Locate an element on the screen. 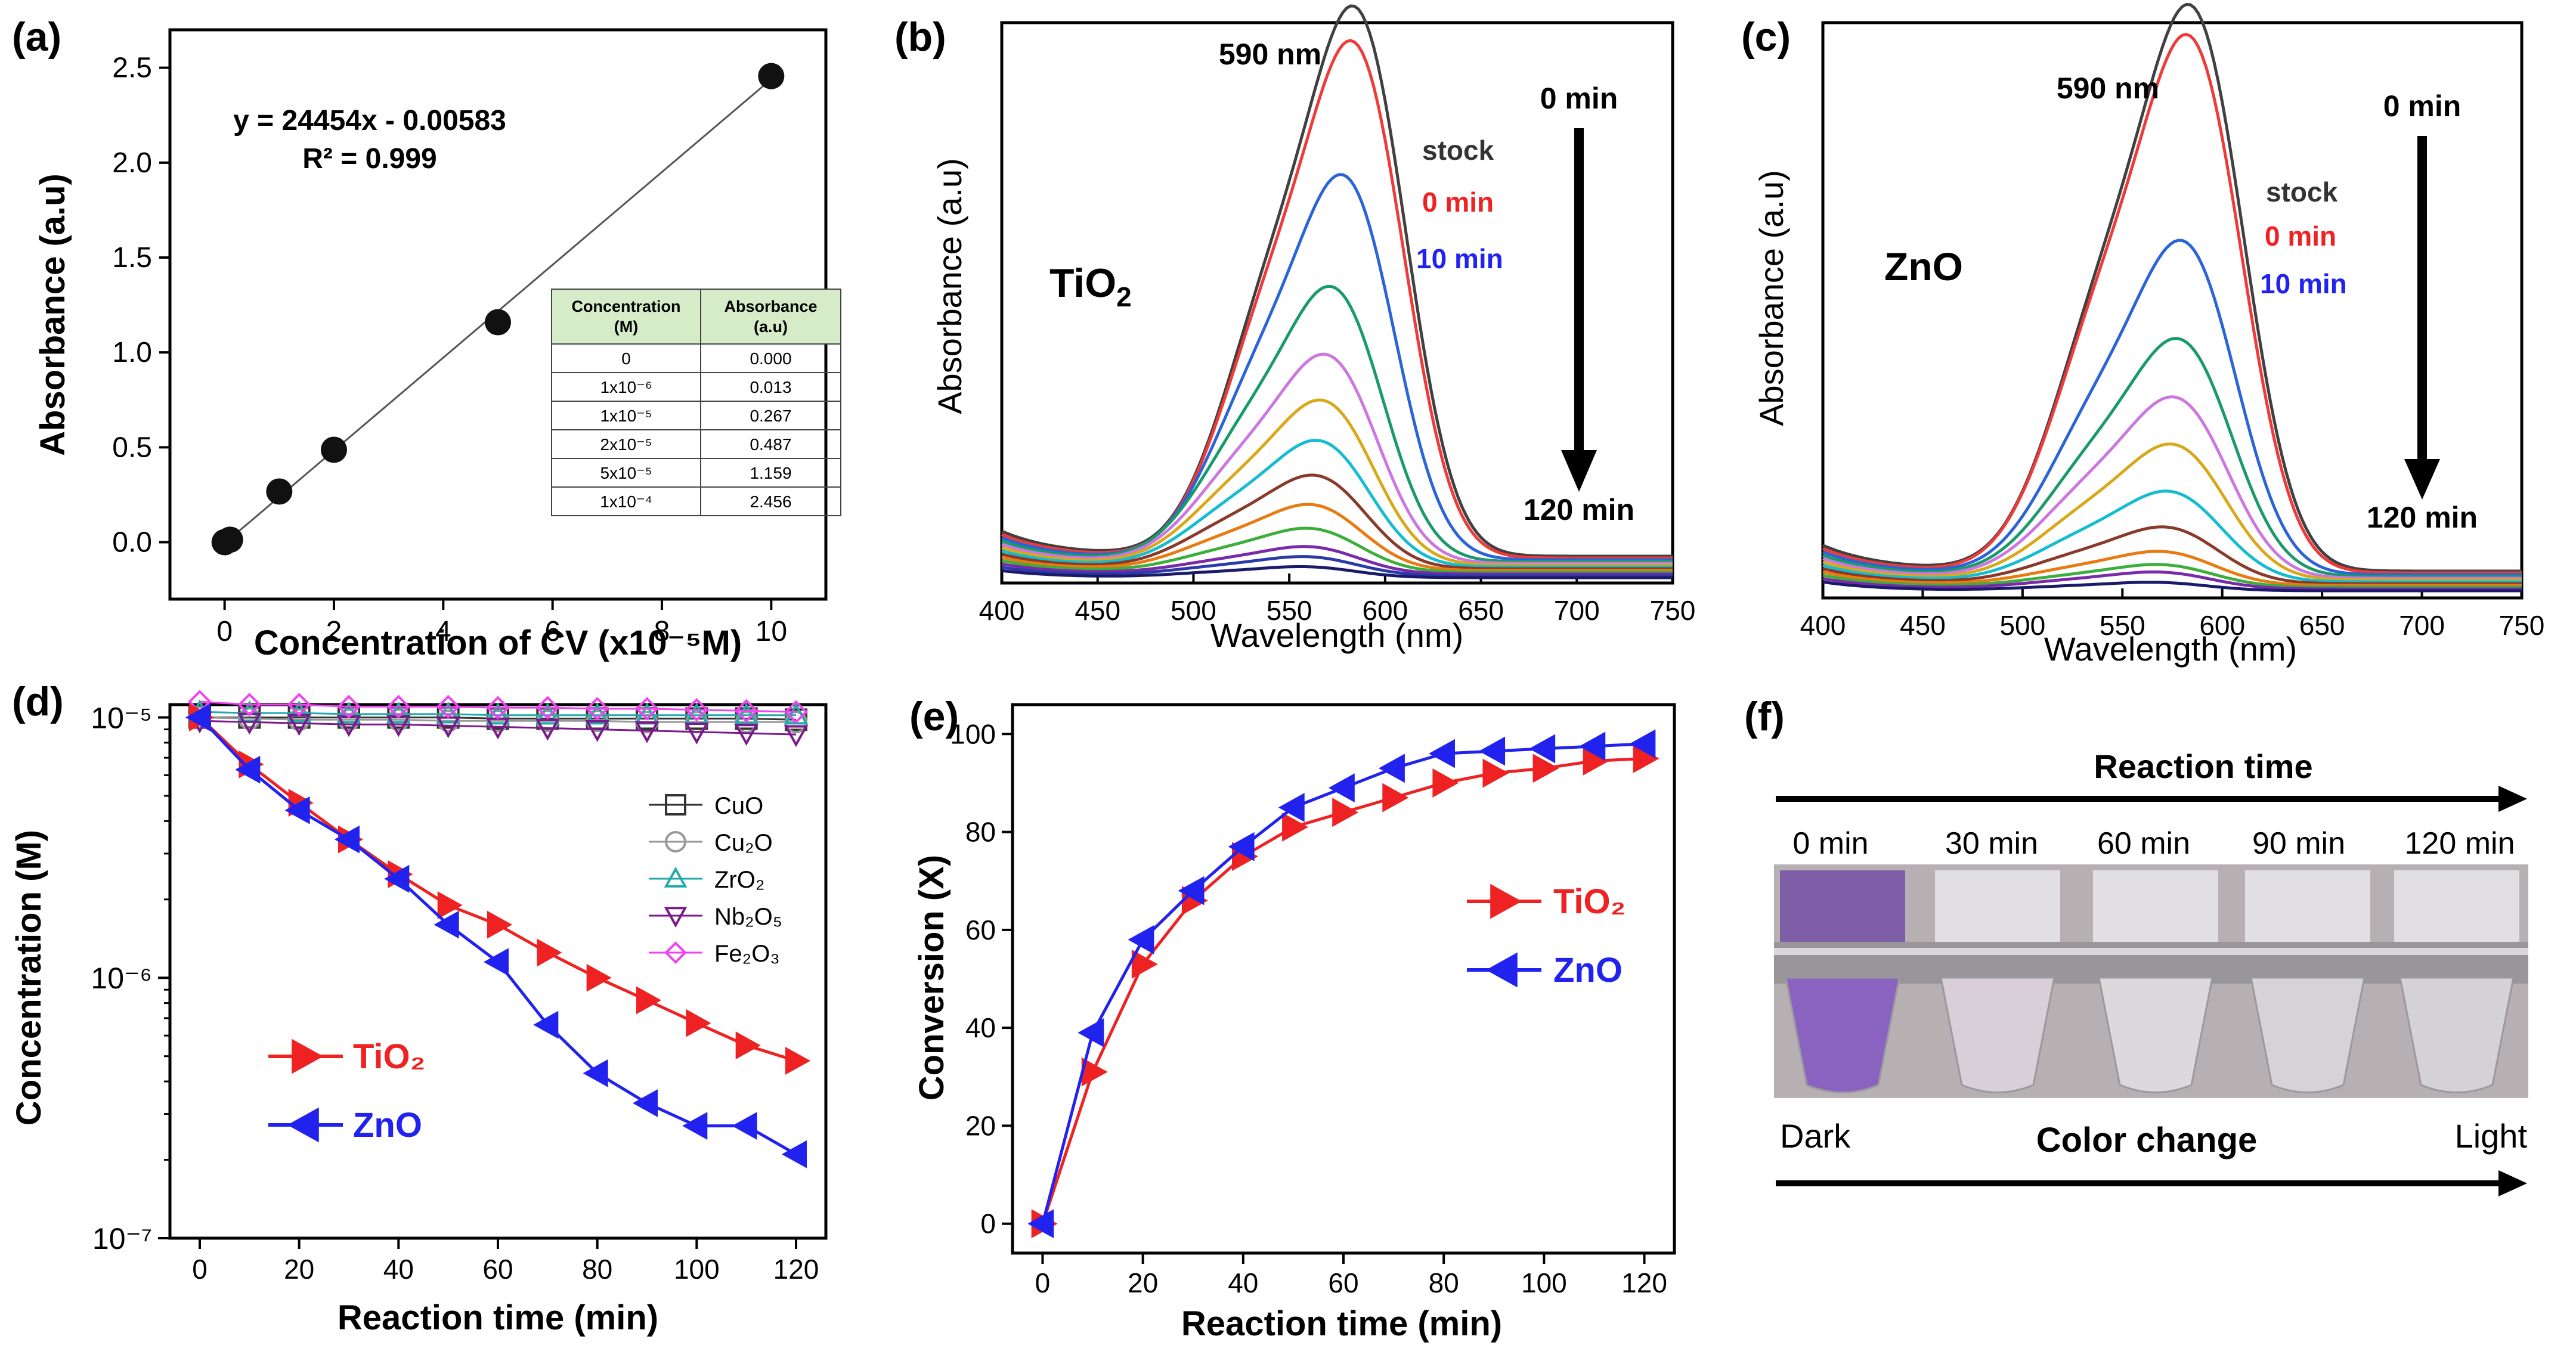  panel-b-curve-60min is located at coordinates (1337, 522).